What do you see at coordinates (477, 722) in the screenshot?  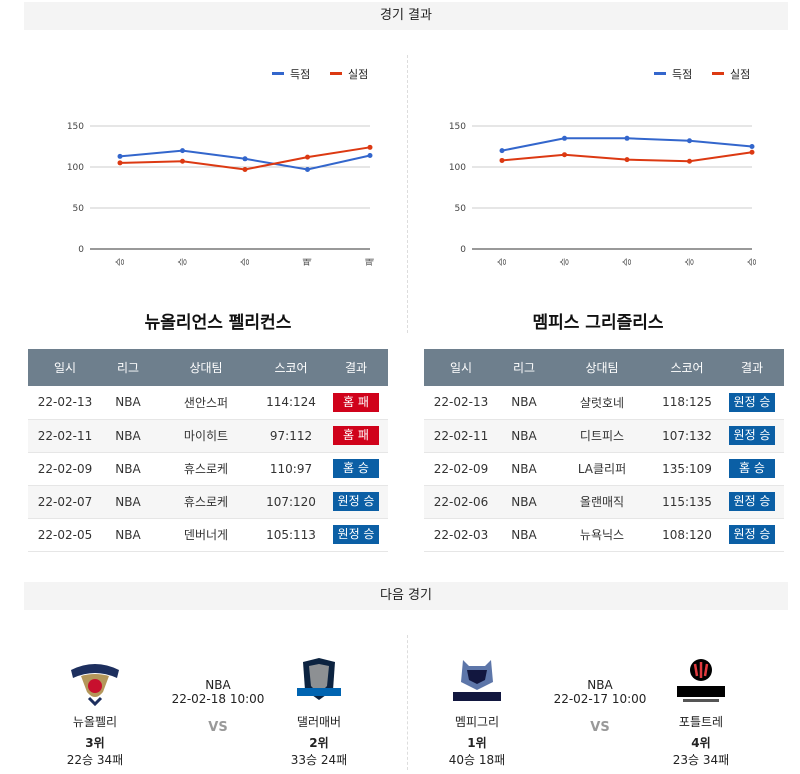 I see `next-home-name: 멤피그리` at bounding box center [477, 722].